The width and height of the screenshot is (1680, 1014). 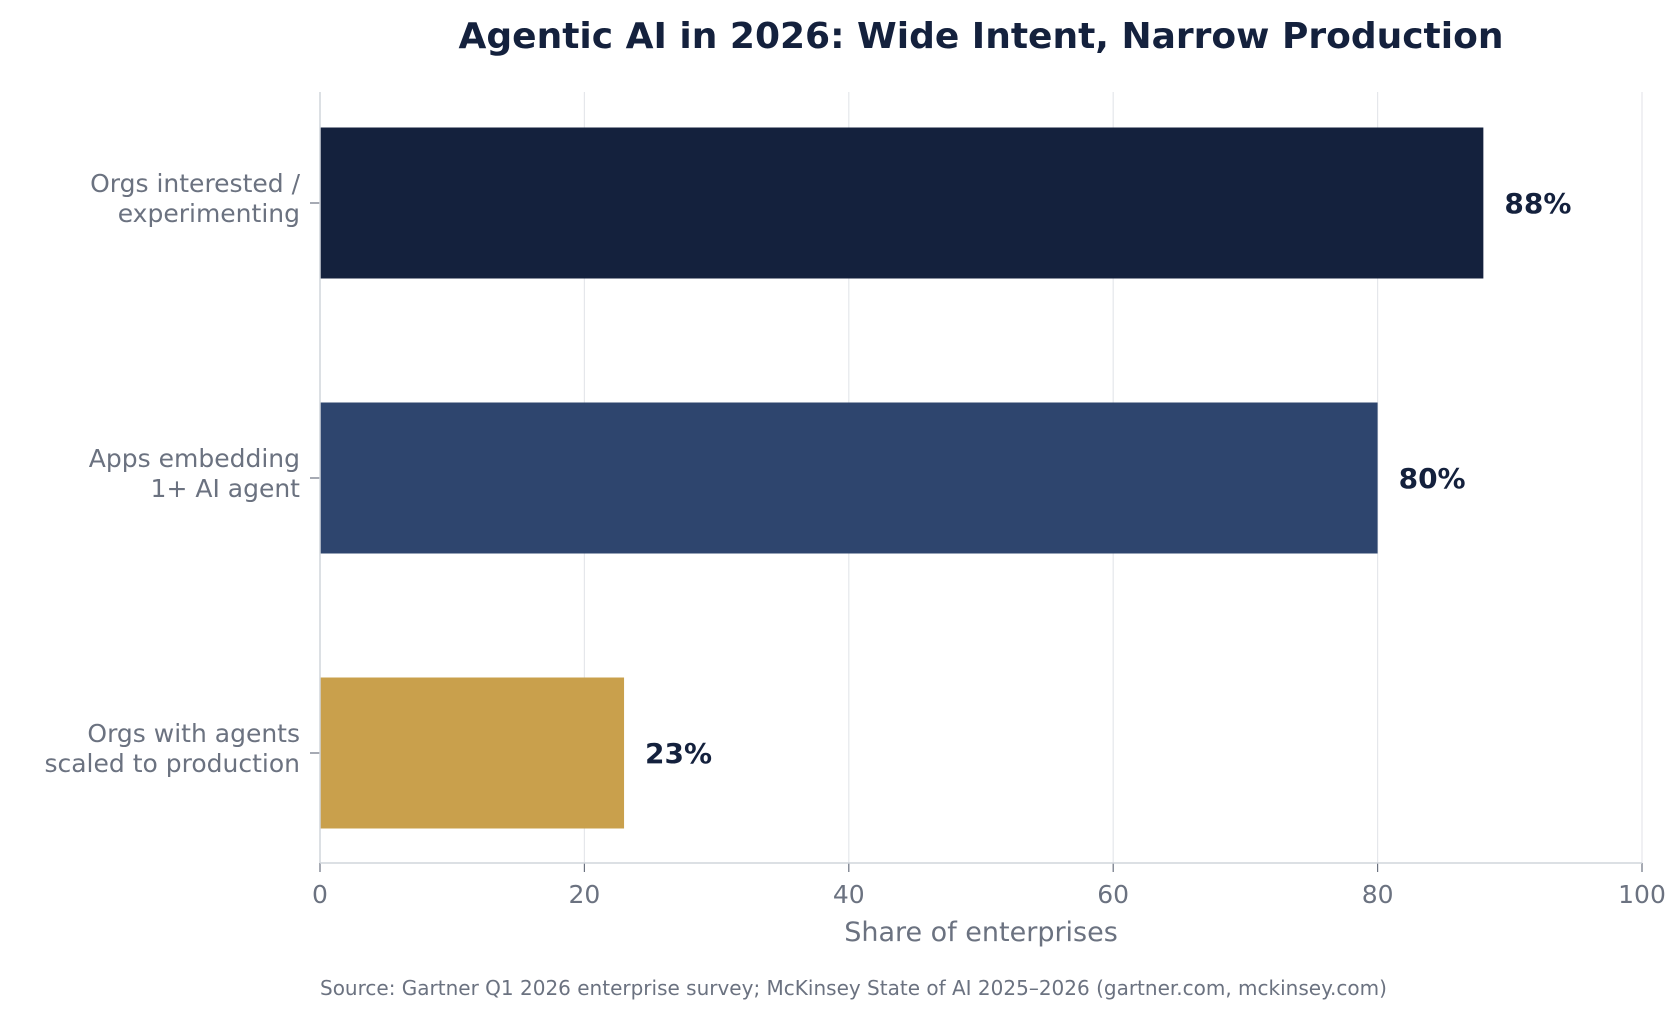 I want to click on x-tick-label: 60, so click(x=1113, y=894).